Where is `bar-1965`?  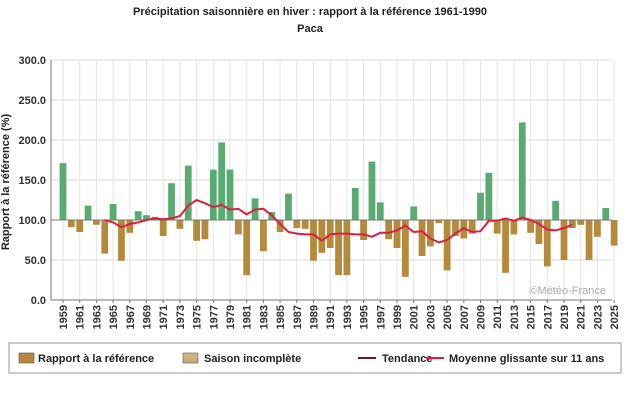
bar-1965 is located at coordinates (113, 212).